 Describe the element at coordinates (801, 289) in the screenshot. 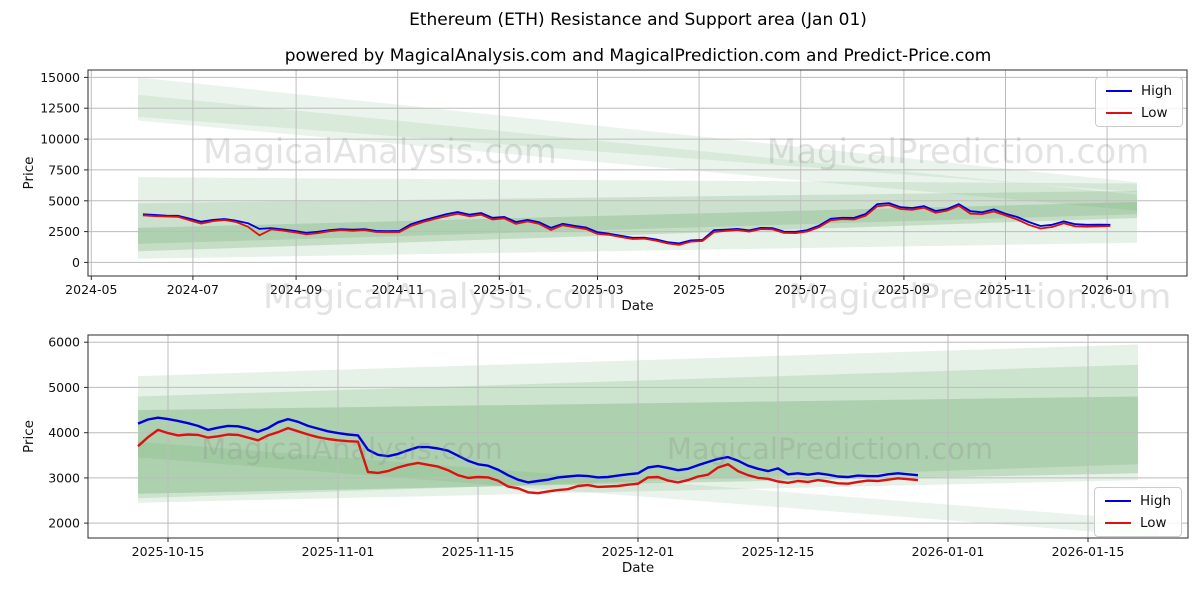

I see `tick-label-x: 2025-07` at that location.